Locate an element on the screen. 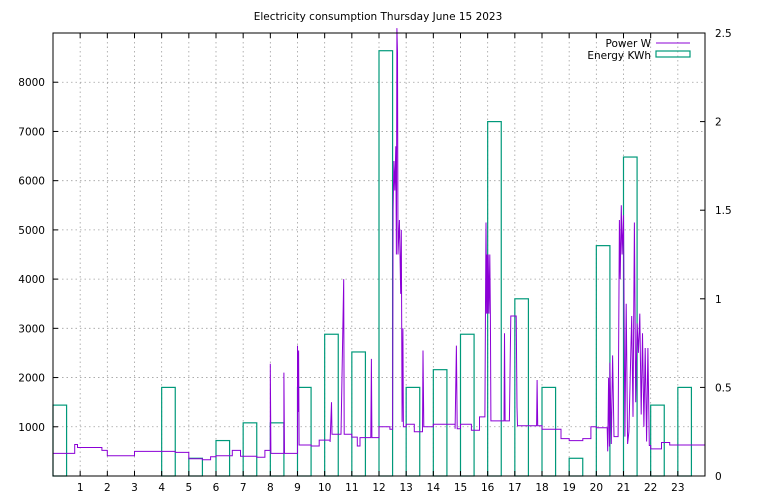 This screenshot has height=500, width=768. x-tick-label: 12 is located at coordinates (378, 488).